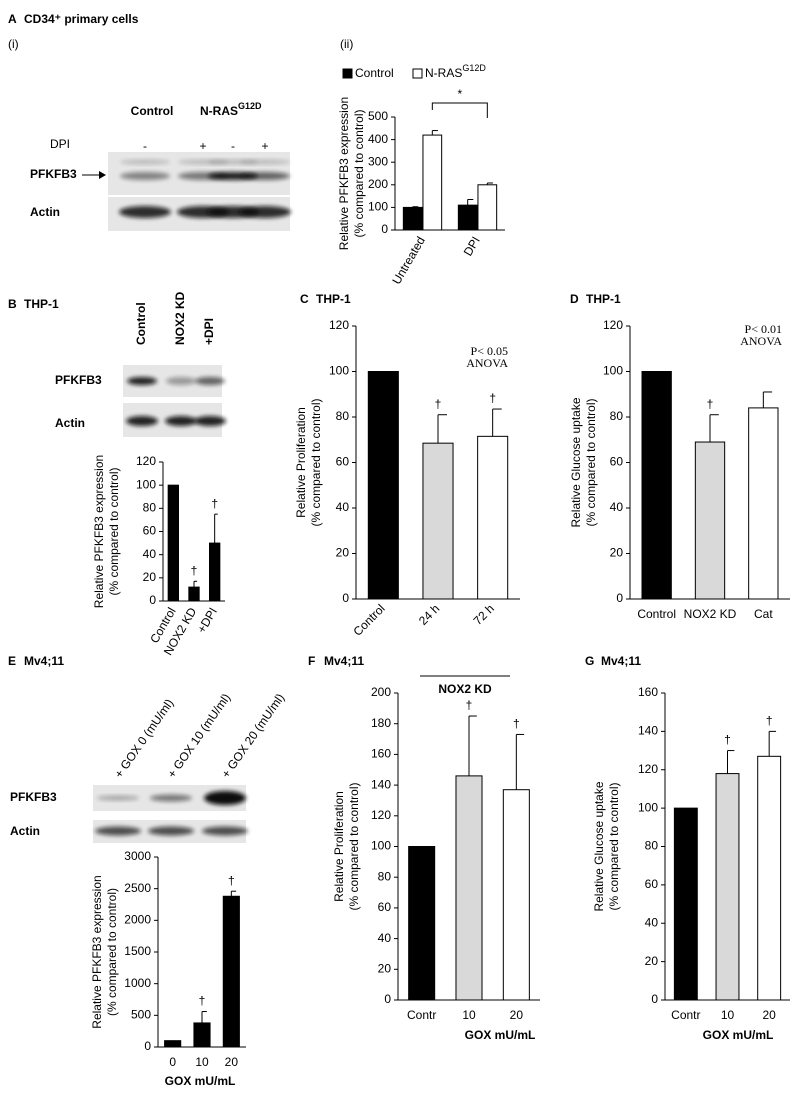 The image size is (800, 1094). Describe the element at coordinates (763, 614) in the screenshot. I see `x-tick-label: Cat` at that location.